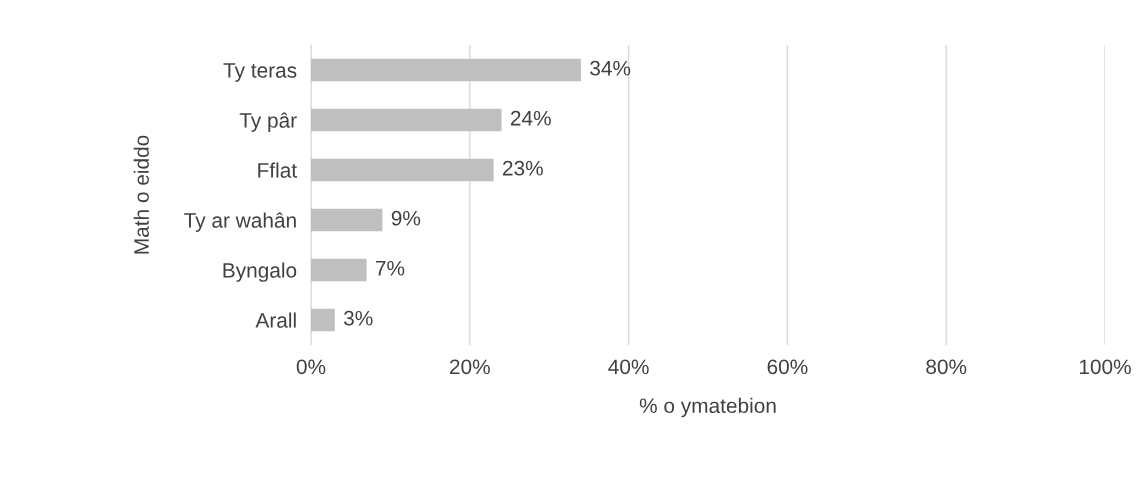 This screenshot has width=1145, height=497. I want to click on y-axis-title: Math o eiddo, so click(141, 194).